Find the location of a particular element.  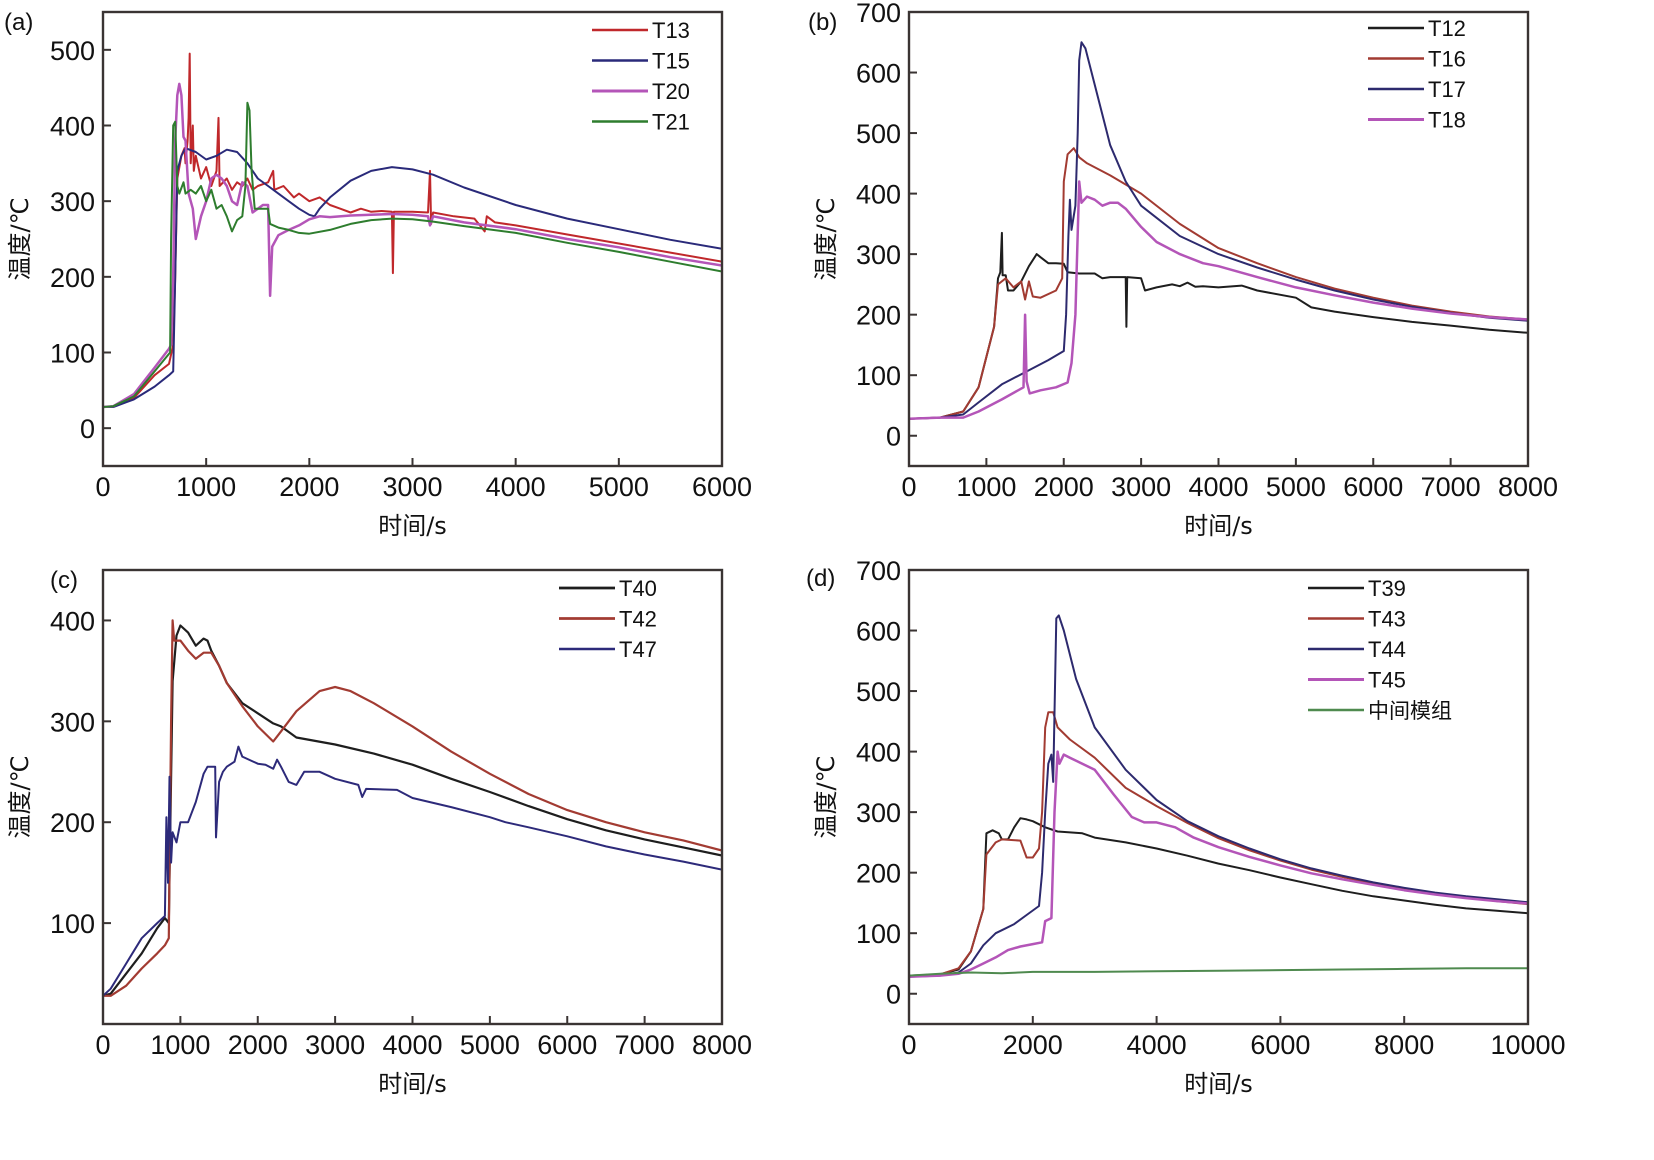

series-line-中间模组 is located at coordinates (1218, 972).